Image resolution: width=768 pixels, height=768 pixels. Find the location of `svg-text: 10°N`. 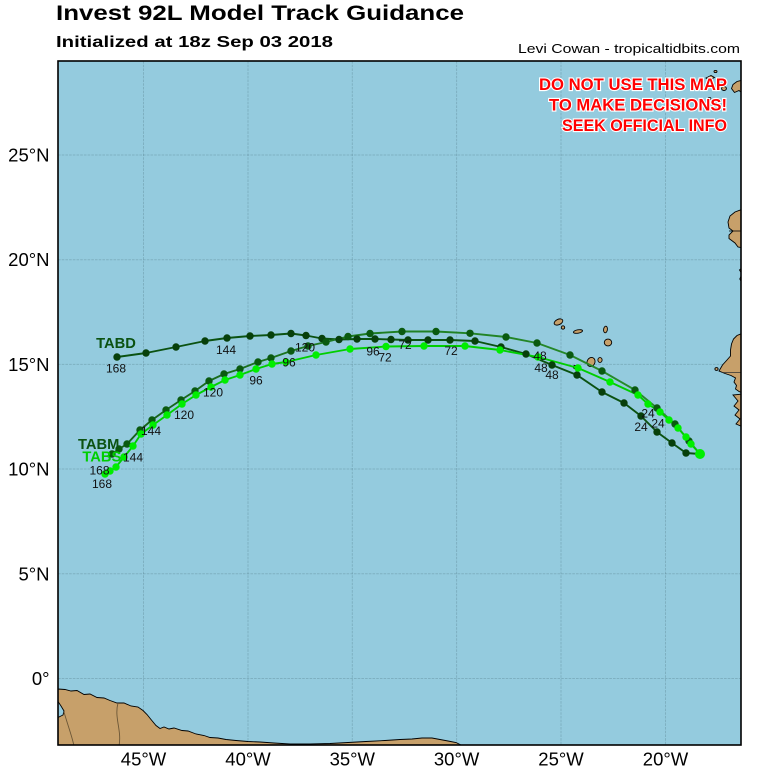

svg-text: 10°N is located at coordinates (28, 469).